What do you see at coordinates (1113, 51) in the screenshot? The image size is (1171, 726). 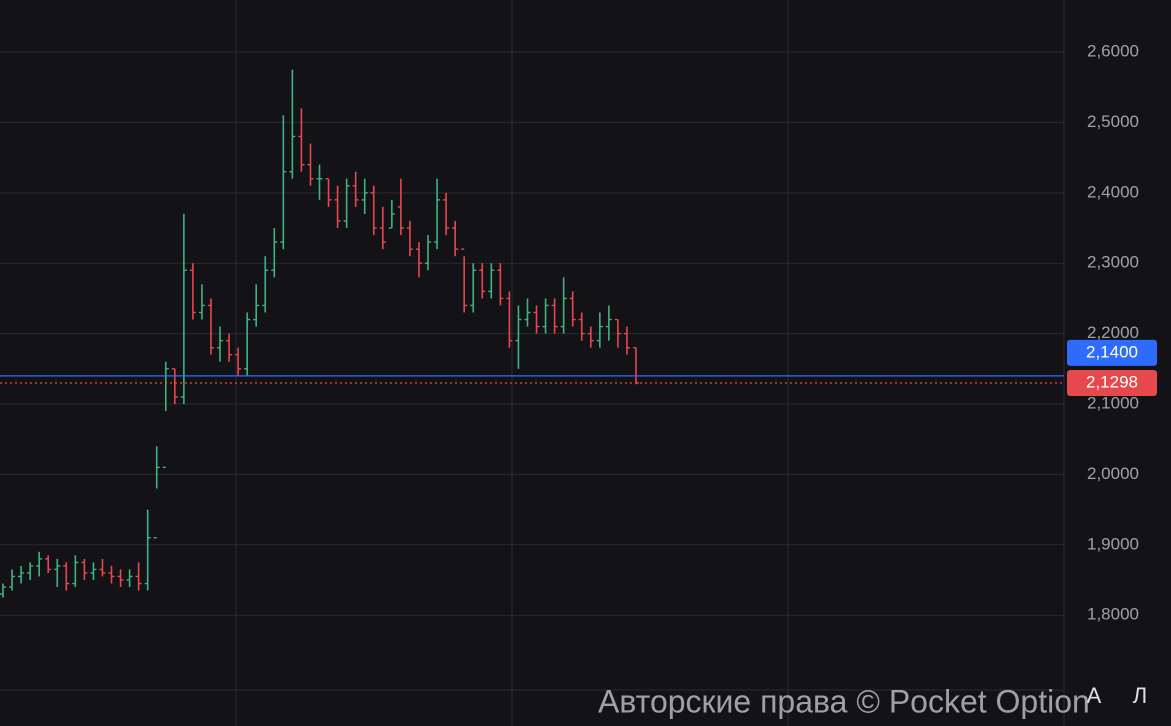 I see `y-tick-label: 2,6000` at bounding box center [1113, 51].